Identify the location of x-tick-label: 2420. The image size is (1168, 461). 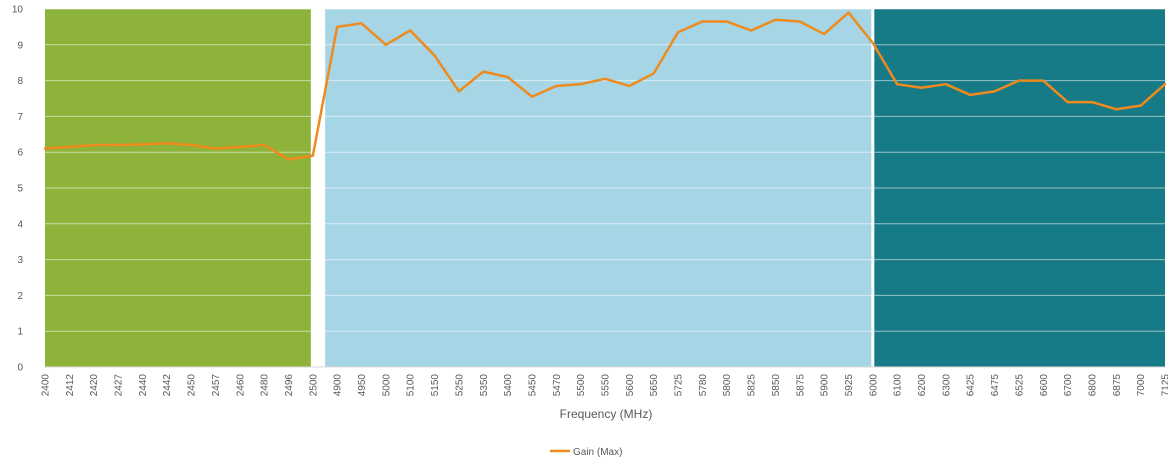
(94, 385).